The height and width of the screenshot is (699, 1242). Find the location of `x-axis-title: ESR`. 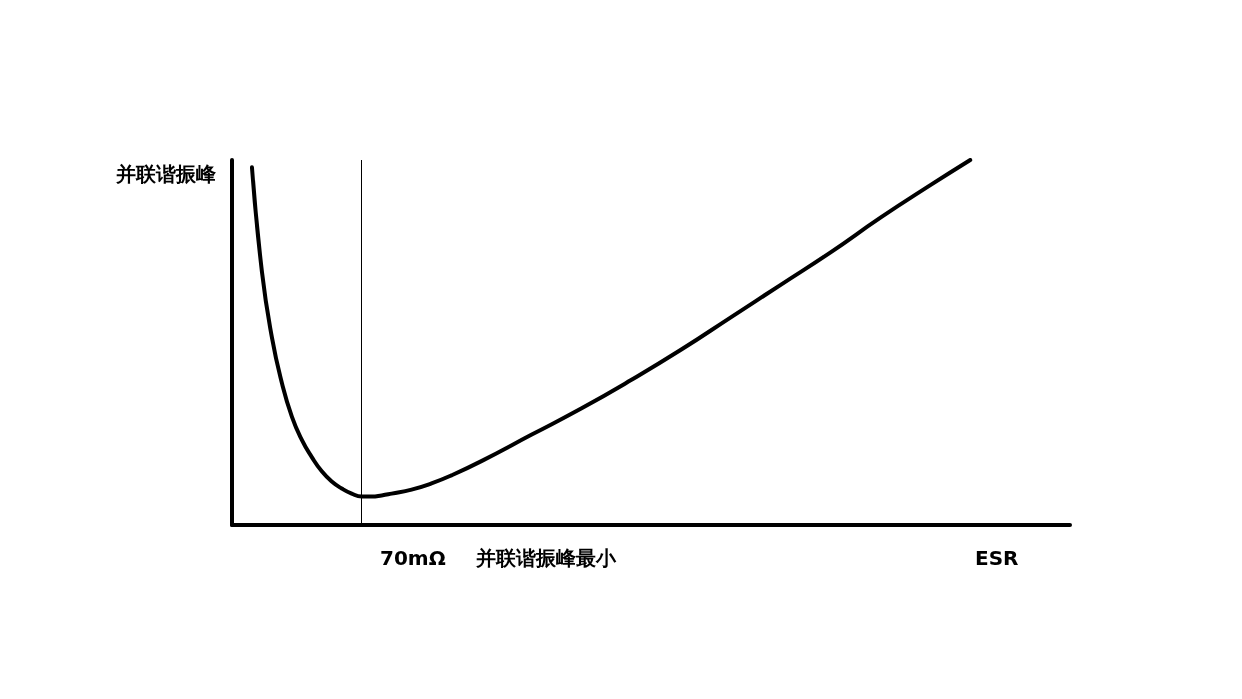

x-axis-title: ESR is located at coordinates (997, 558).